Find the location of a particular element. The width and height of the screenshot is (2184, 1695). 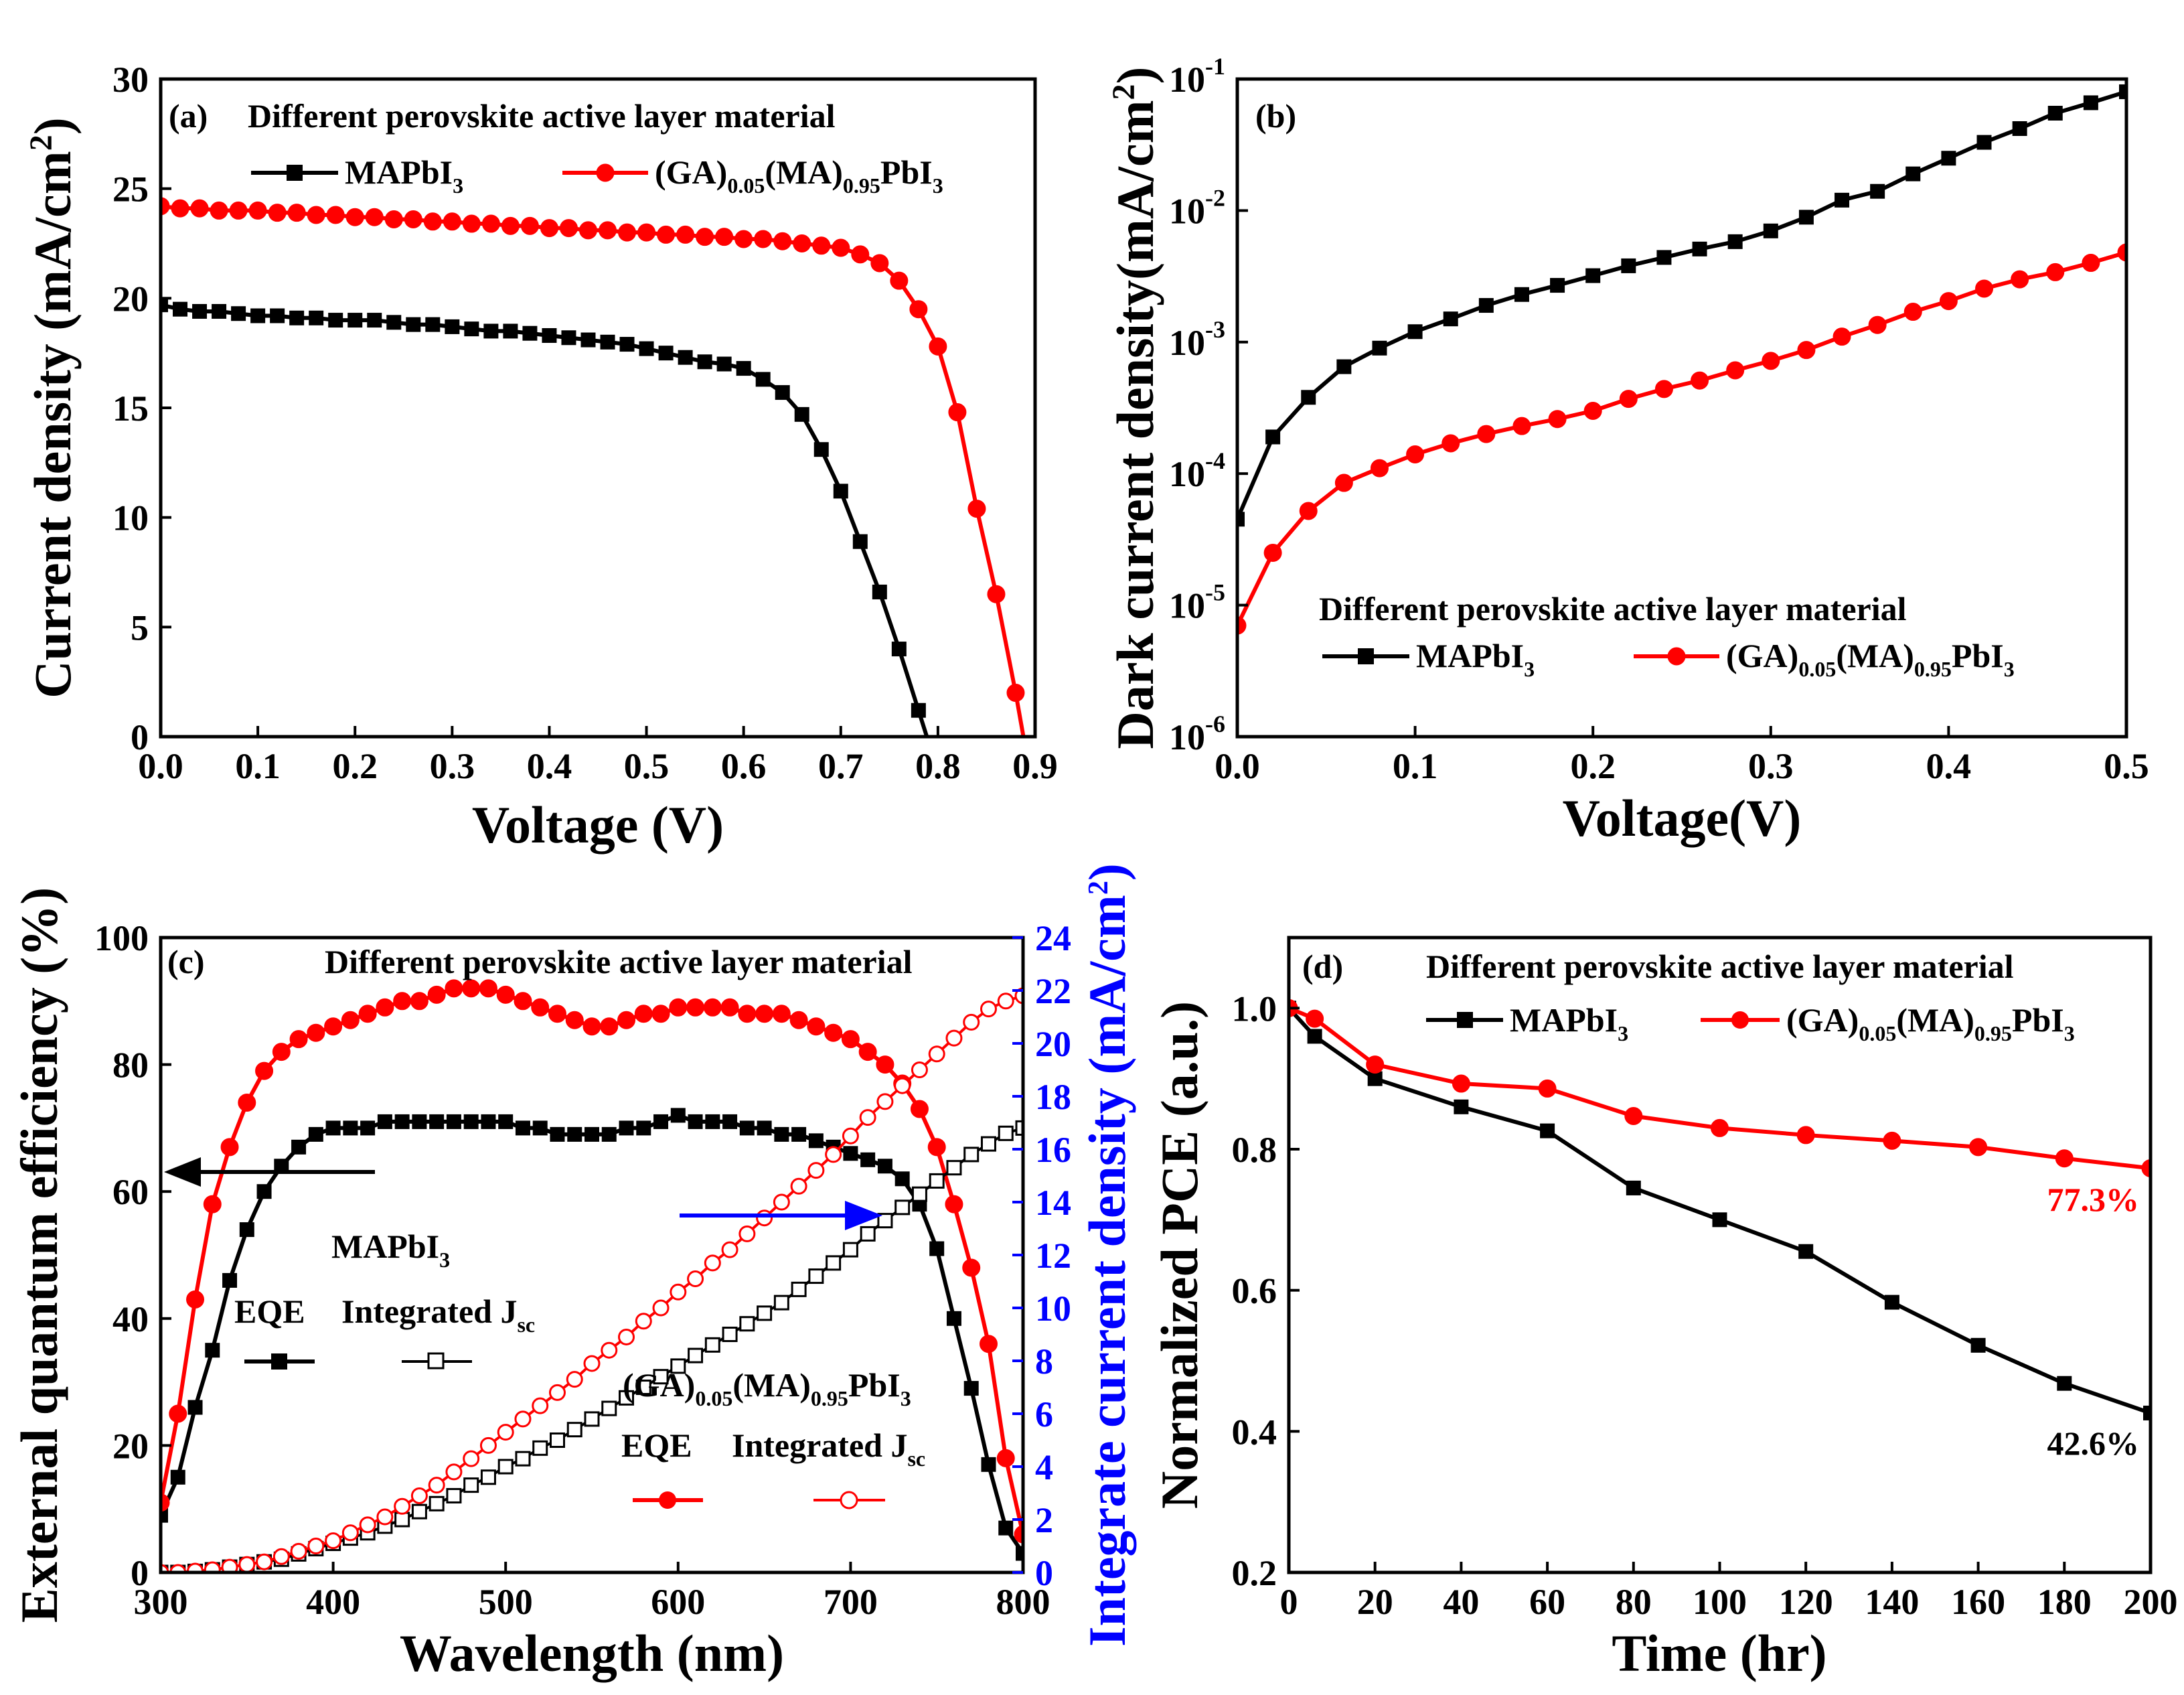

x-tick-label: 180 is located at coordinates (2064, 1602).